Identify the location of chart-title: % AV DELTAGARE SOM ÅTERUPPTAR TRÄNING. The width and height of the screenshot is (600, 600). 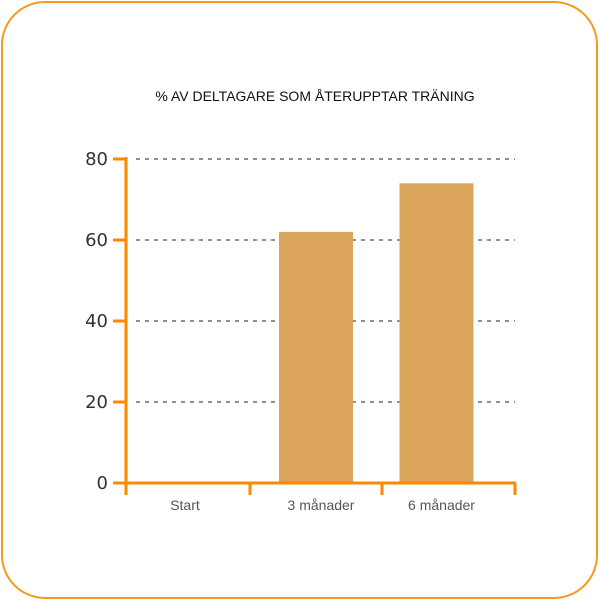
(315, 96).